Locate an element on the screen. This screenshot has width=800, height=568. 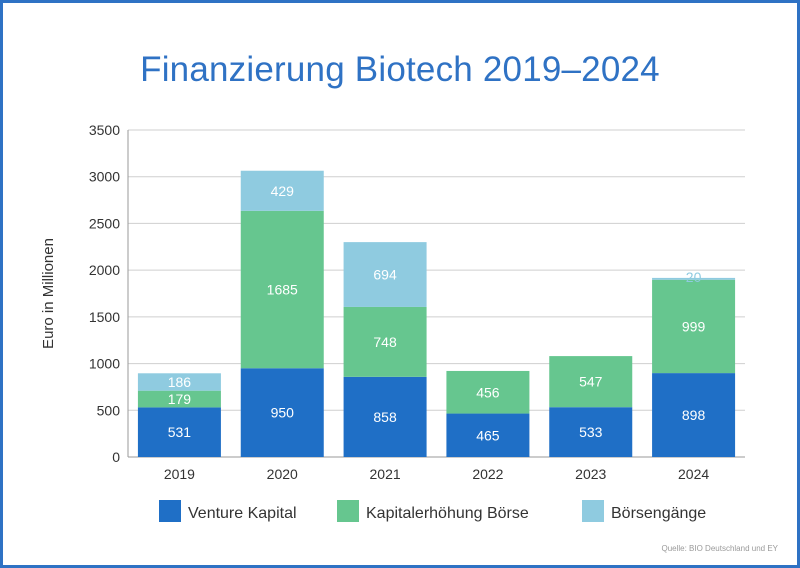
x-tick-label: 2021 is located at coordinates (385, 474).